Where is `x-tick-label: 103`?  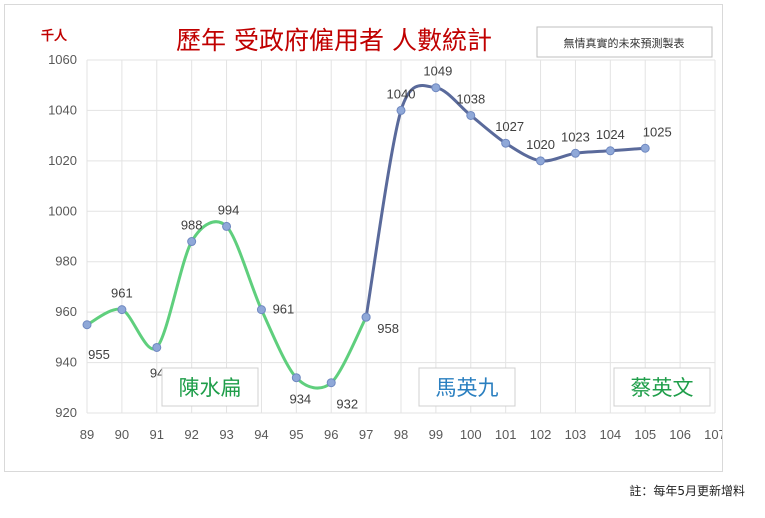
x-tick-label: 103 is located at coordinates (576, 434).